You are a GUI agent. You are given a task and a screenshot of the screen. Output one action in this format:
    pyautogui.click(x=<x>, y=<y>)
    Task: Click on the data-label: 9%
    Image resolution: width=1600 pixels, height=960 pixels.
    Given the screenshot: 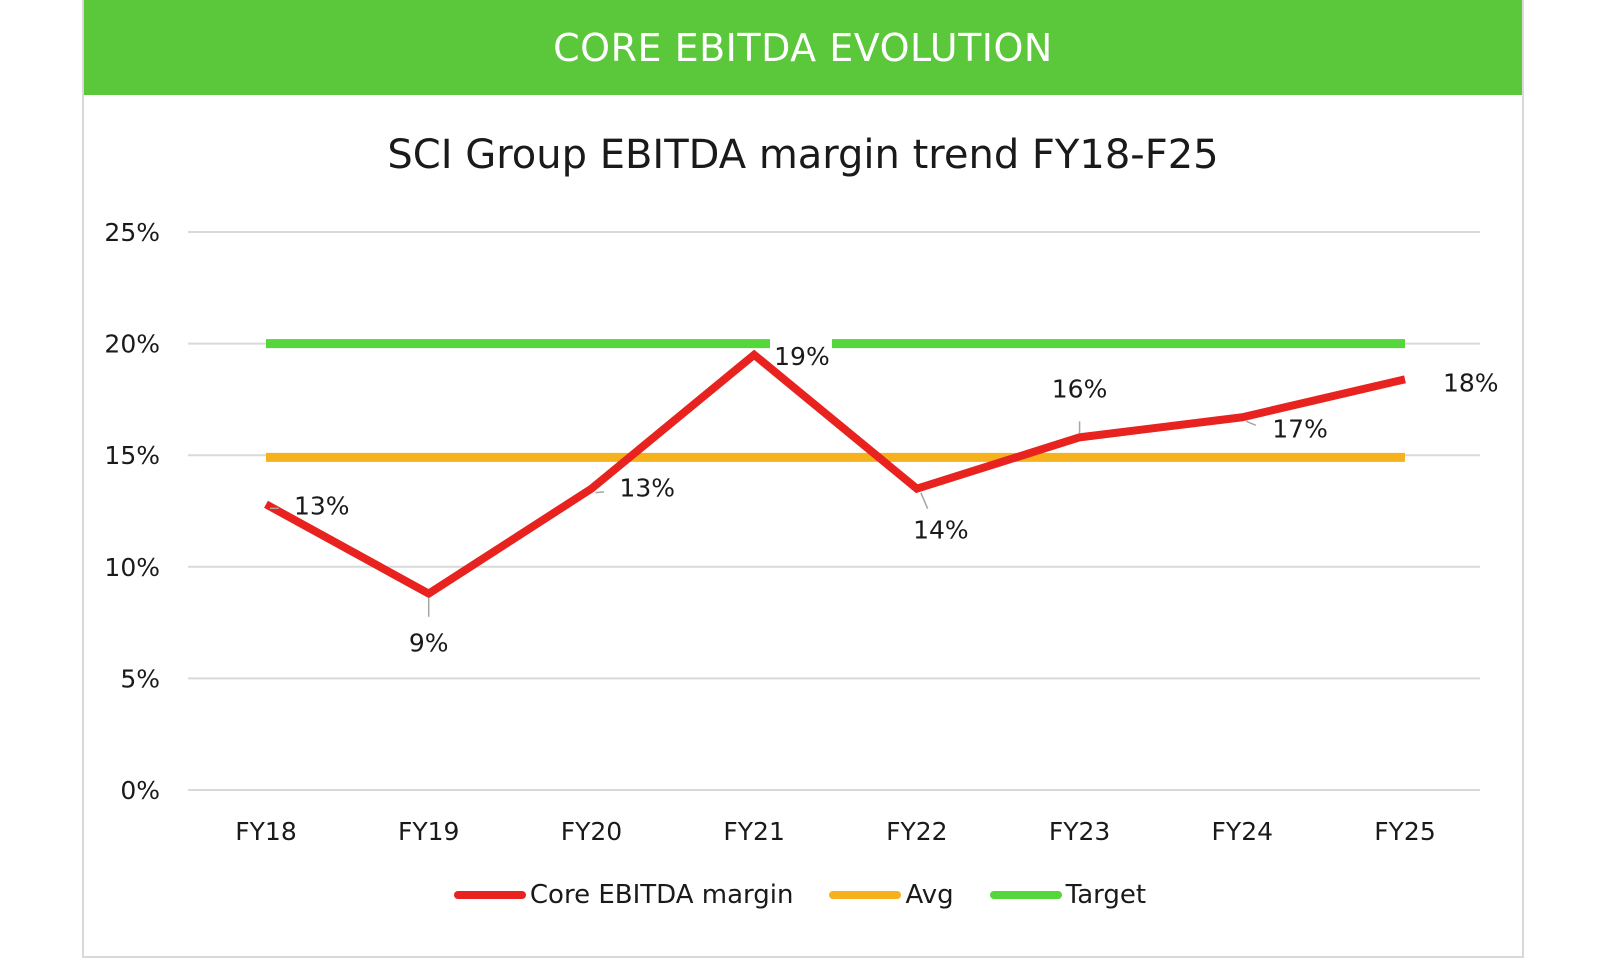 What is the action you would take?
    pyautogui.click(x=429, y=643)
    